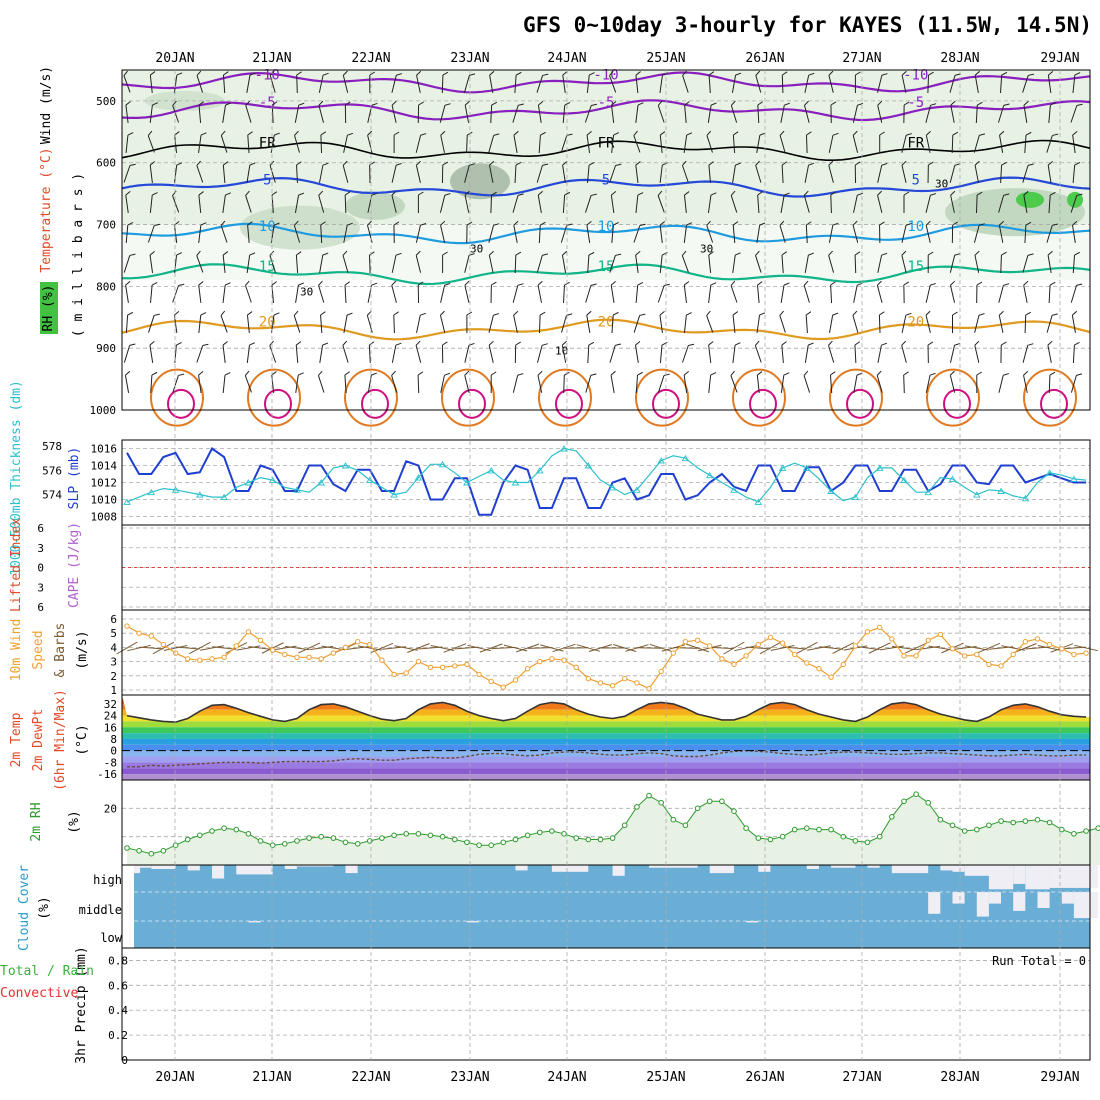 The width and height of the screenshot is (1100, 1100). Describe the element at coordinates (271, 1077) in the screenshot. I see `date-label-bottom: 21JAN` at that location.